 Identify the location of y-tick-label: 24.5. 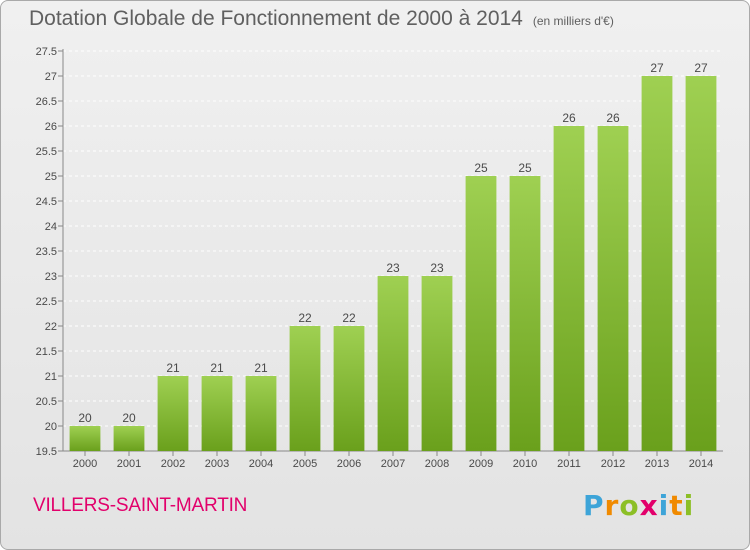
(46, 202).